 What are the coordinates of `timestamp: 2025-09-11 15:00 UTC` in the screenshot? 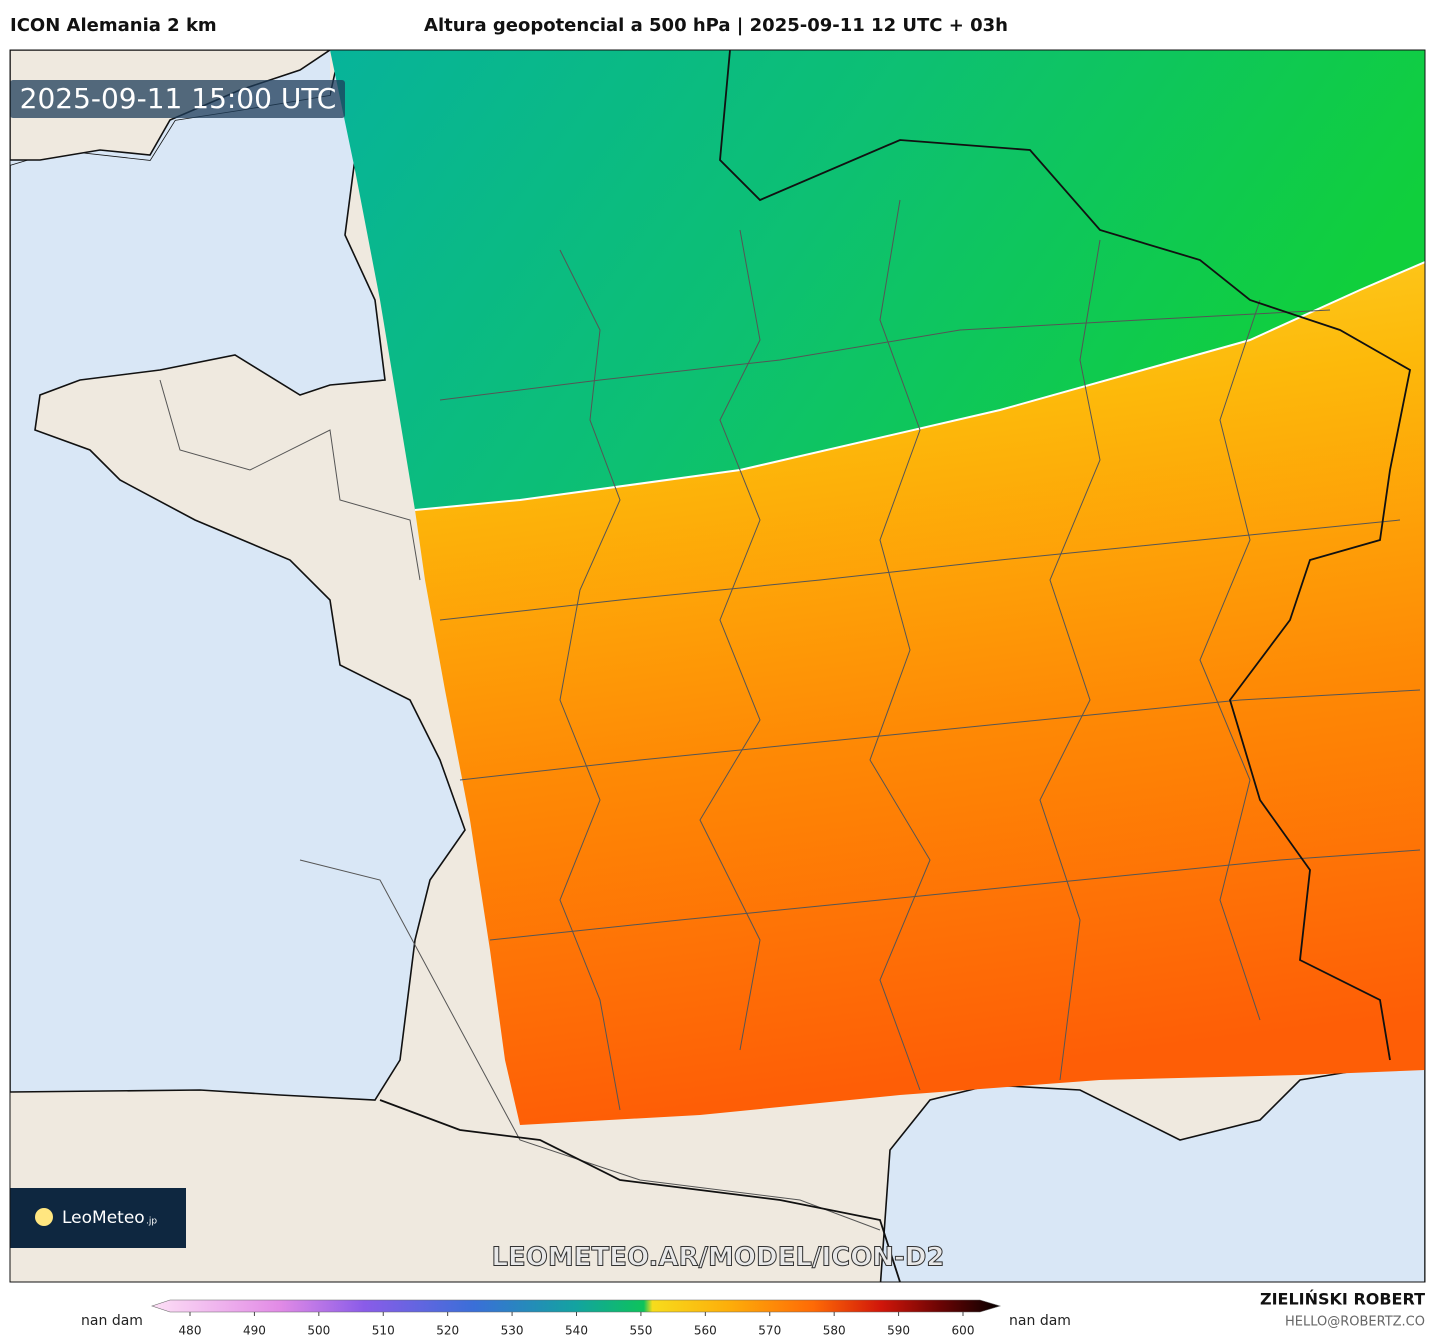 It's located at (178, 98).